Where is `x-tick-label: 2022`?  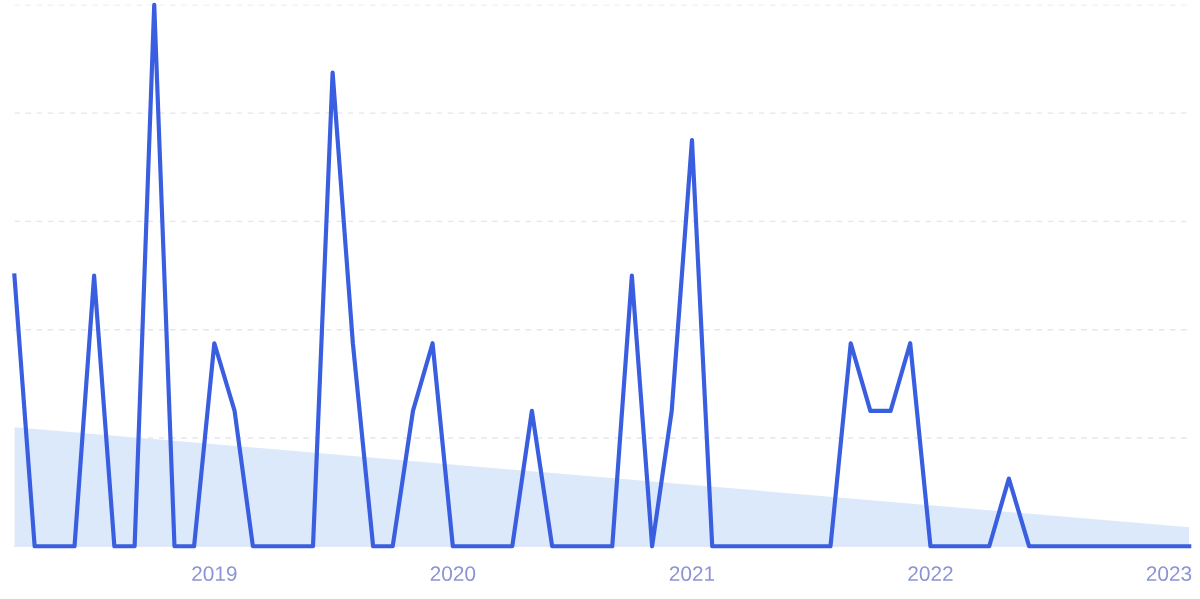
x-tick-label: 2022 is located at coordinates (930, 574).